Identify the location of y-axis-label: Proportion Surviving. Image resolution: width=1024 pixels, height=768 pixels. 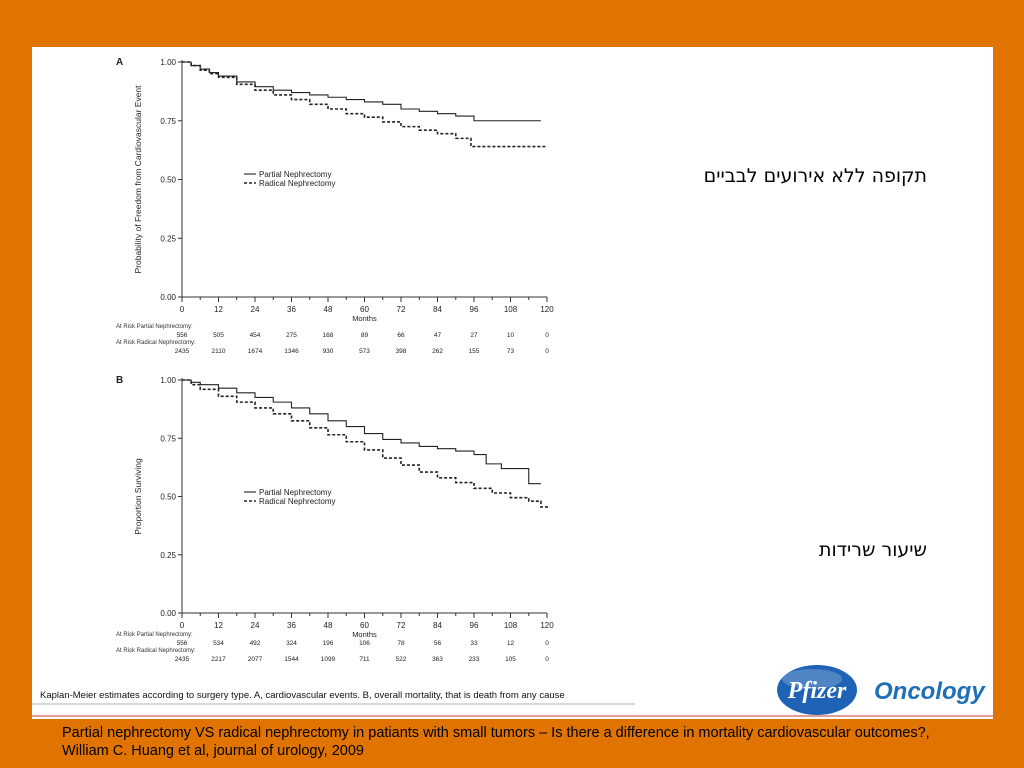
(138, 496).